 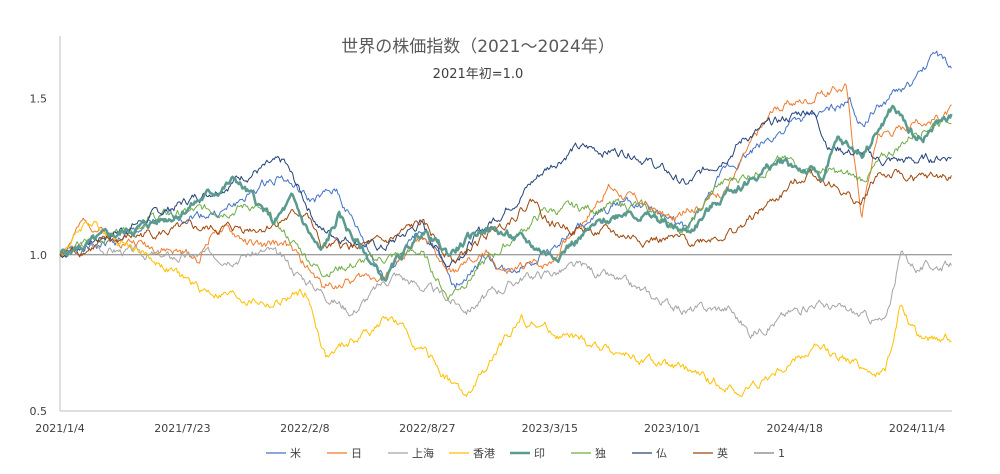 I want to click on x-tick-label: 2022/2/8, so click(x=304, y=428).